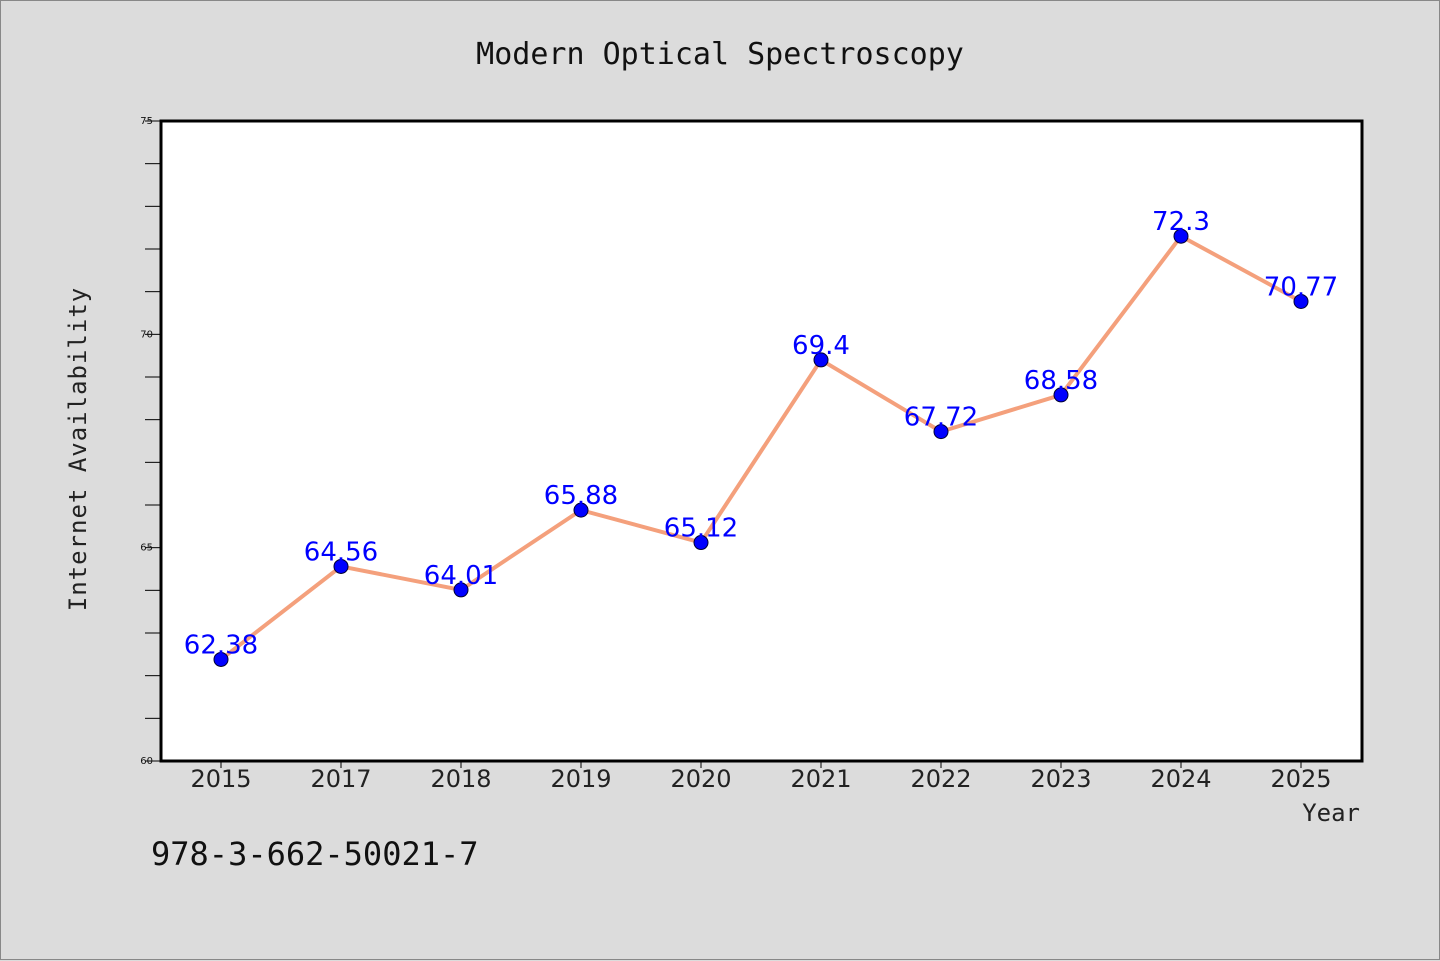  Describe the element at coordinates (221, 645) in the screenshot. I see `data-label: 62.38` at that location.